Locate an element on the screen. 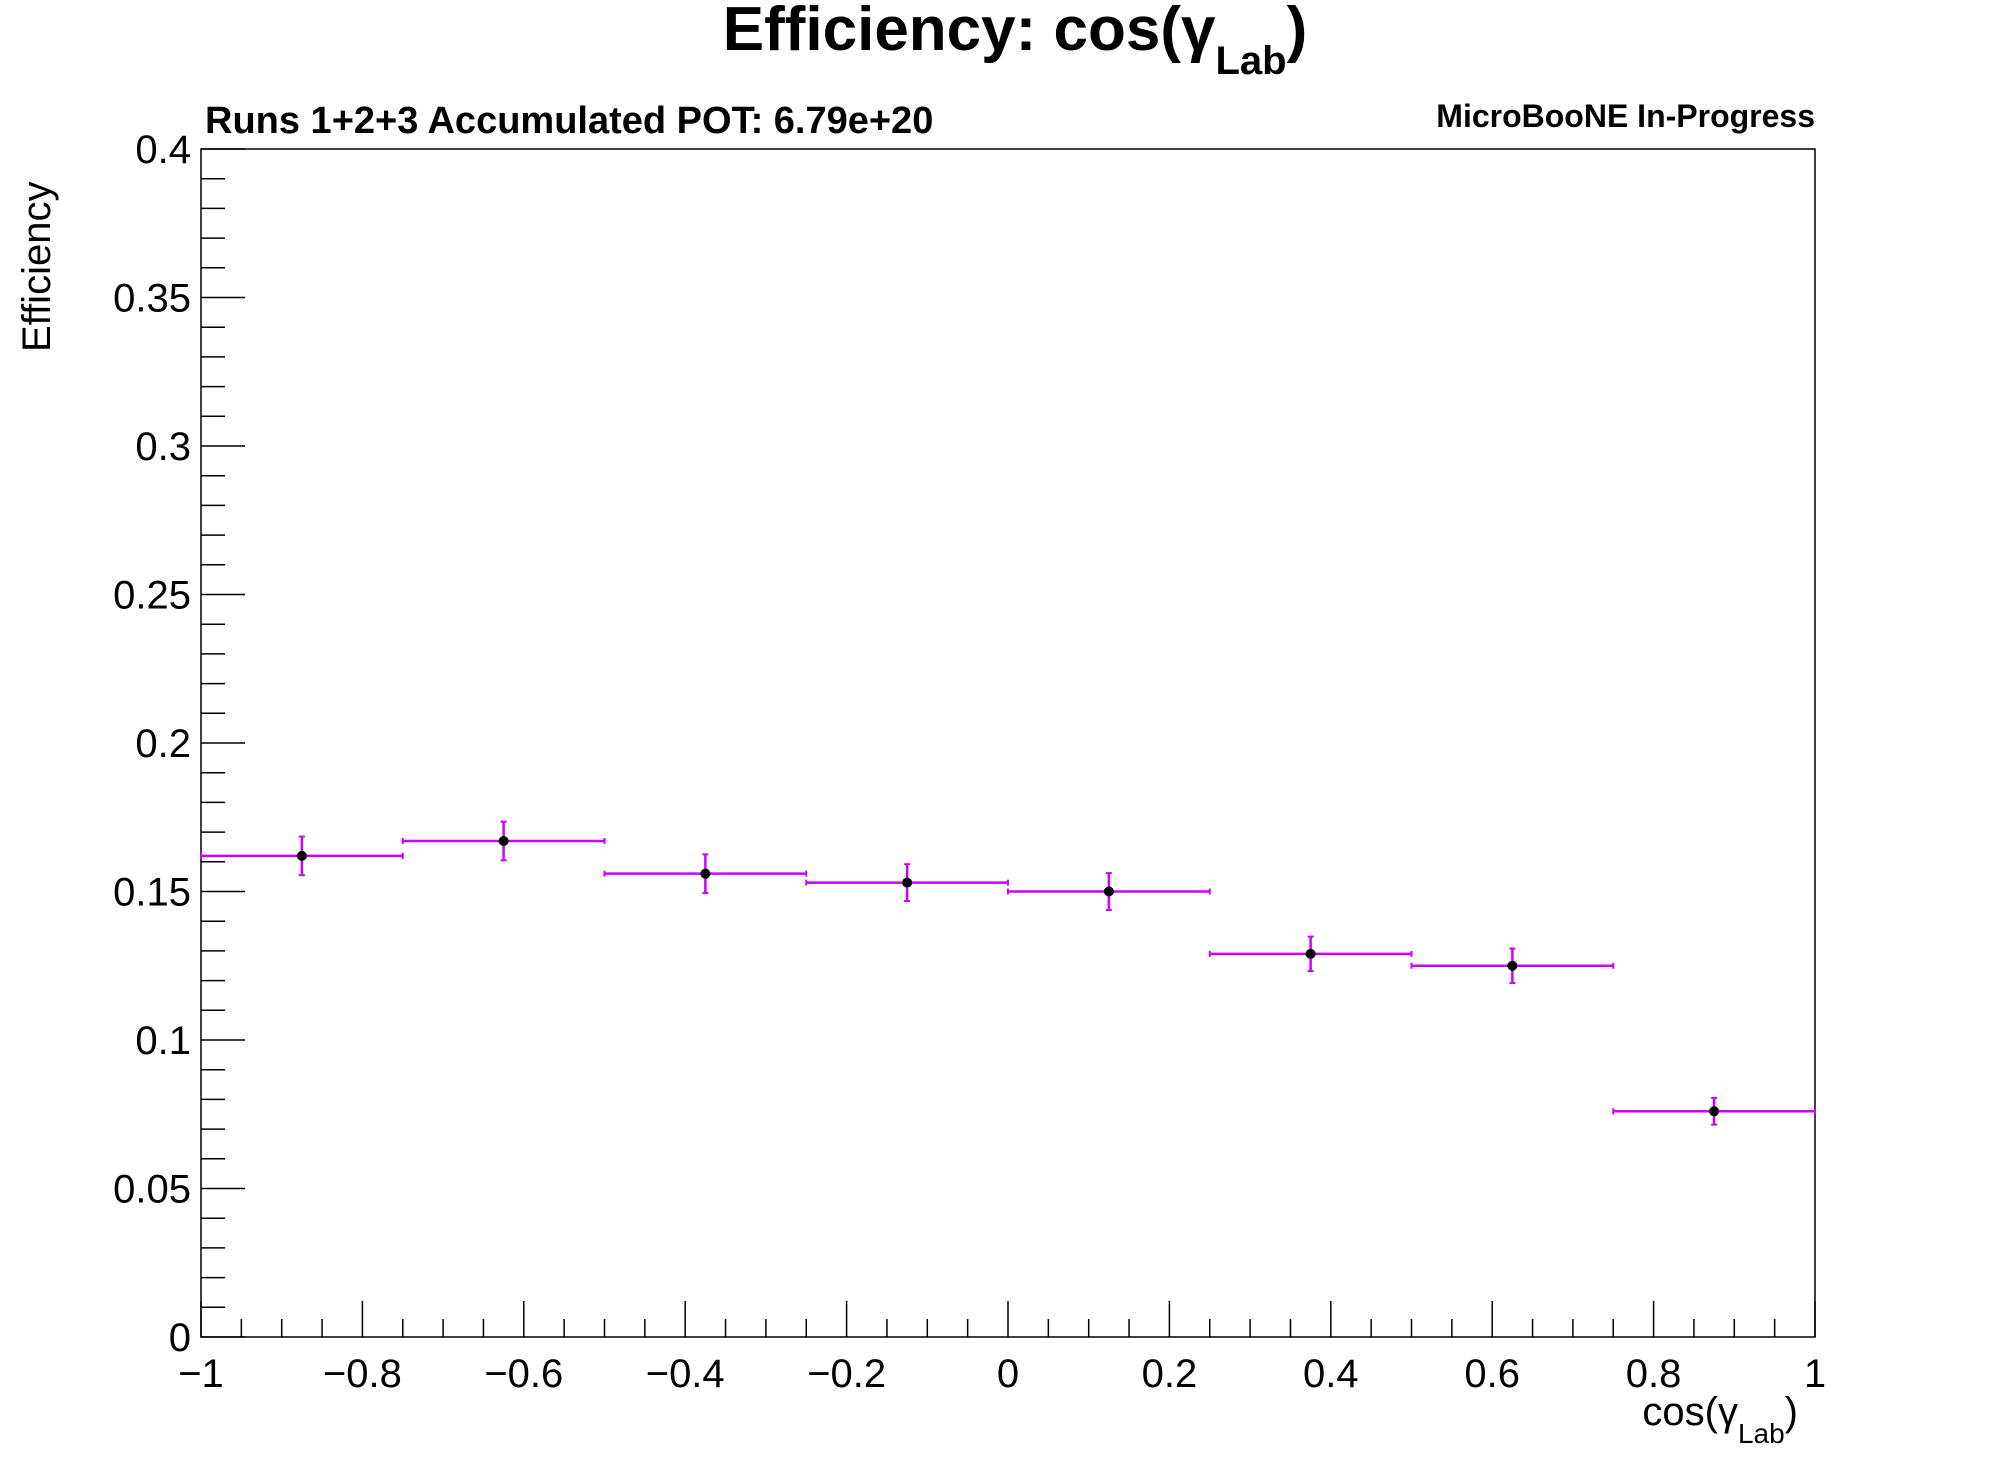 The image size is (1996, 1472). x-tick-label: 0.4 is located at coordinates (1331, 1374).